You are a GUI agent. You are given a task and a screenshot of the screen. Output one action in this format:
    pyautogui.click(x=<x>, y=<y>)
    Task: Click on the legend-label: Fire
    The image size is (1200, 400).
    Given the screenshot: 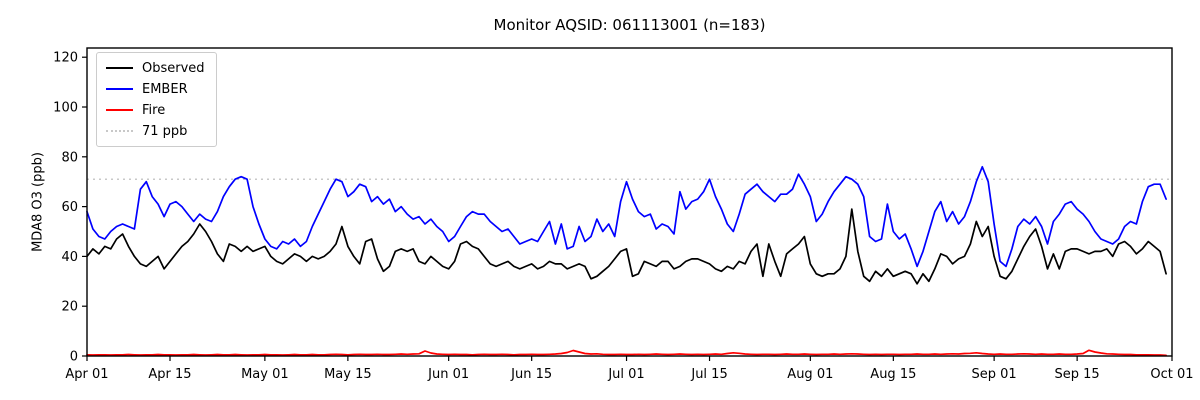 What is the action you would take?
    pyautogui.click(x=154, y=110)
    